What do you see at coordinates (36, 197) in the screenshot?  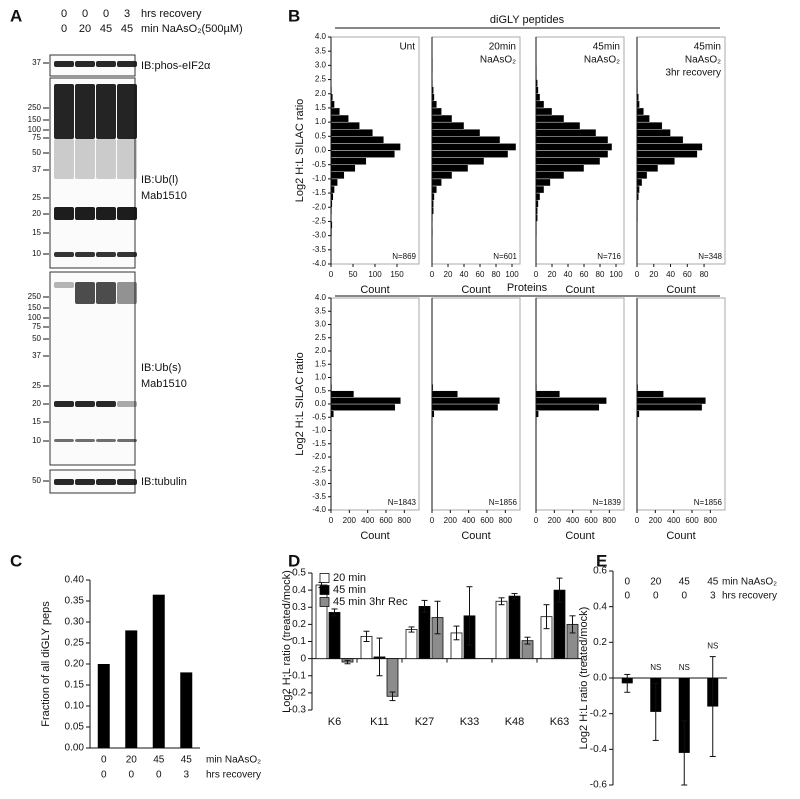 I see `mw-marker: 25` at bounding box center [36, 197].